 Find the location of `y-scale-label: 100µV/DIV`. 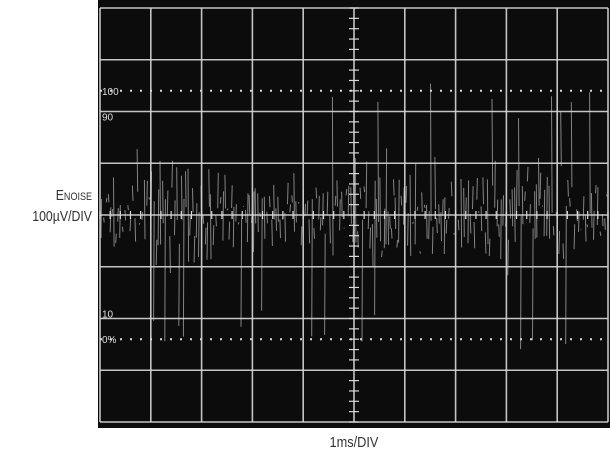

y-scale-label: 100µV/DIV is located at coordinates (62, 216).